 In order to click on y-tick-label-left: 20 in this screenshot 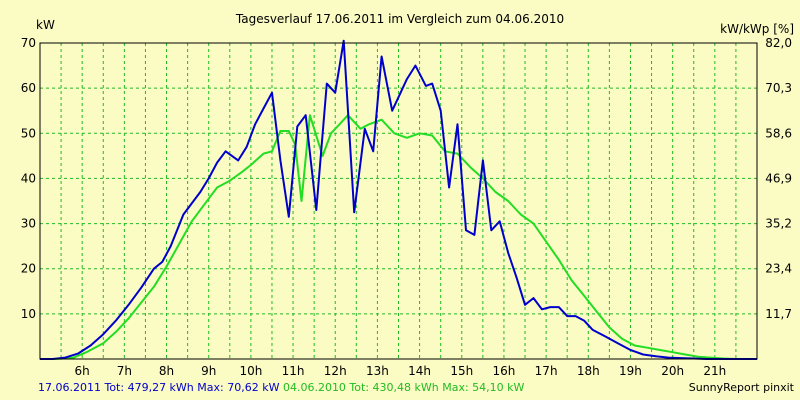, I will do `click(28, 269)`.